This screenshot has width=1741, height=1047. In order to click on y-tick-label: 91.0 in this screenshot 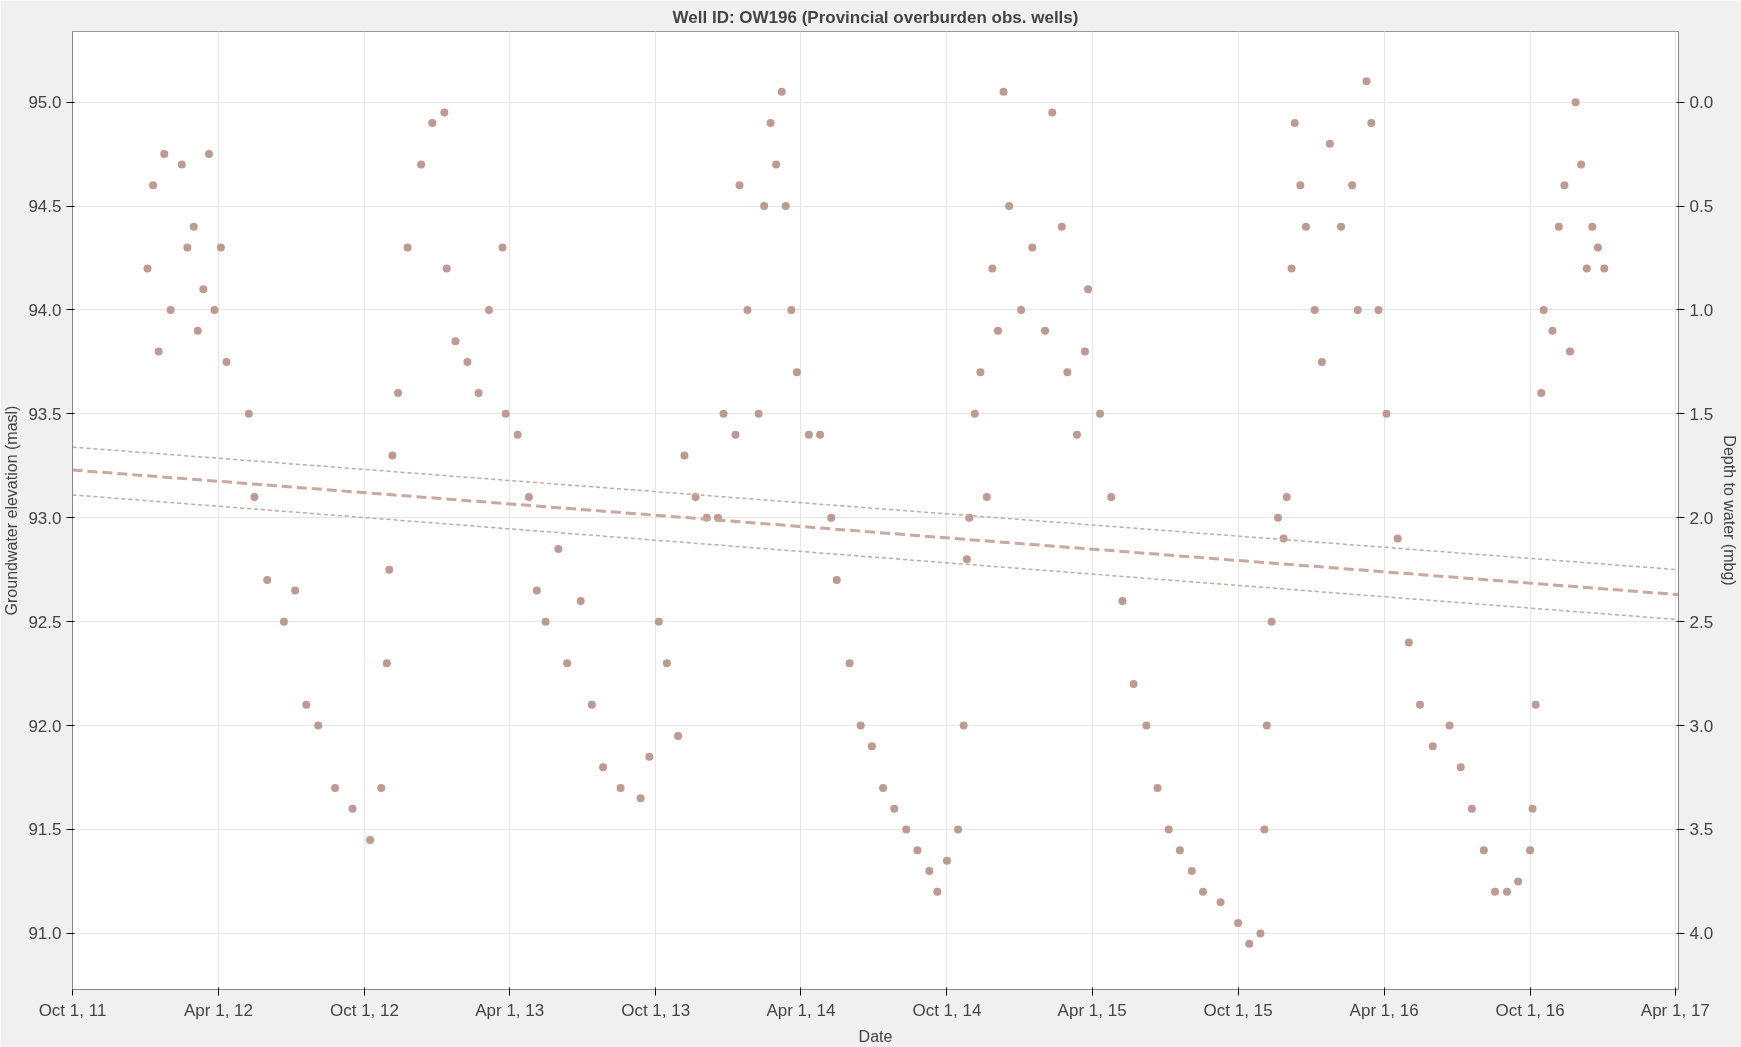, I will do `click(45, 934)`.